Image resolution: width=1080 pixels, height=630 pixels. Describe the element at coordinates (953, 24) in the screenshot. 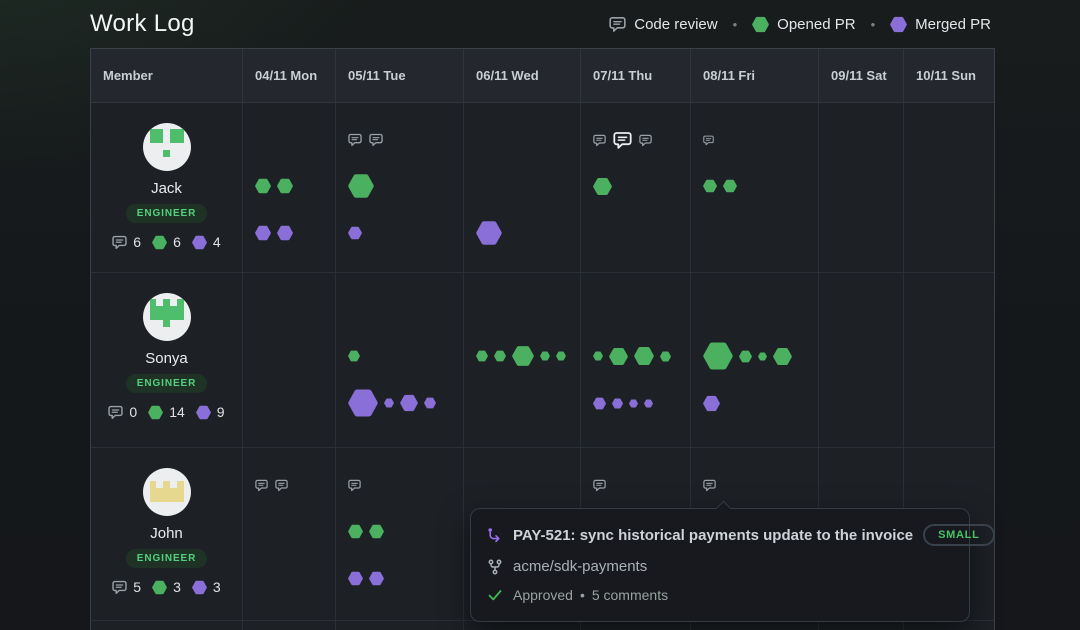

I see `legend-label-merged-pr: Merged PR` at that location.